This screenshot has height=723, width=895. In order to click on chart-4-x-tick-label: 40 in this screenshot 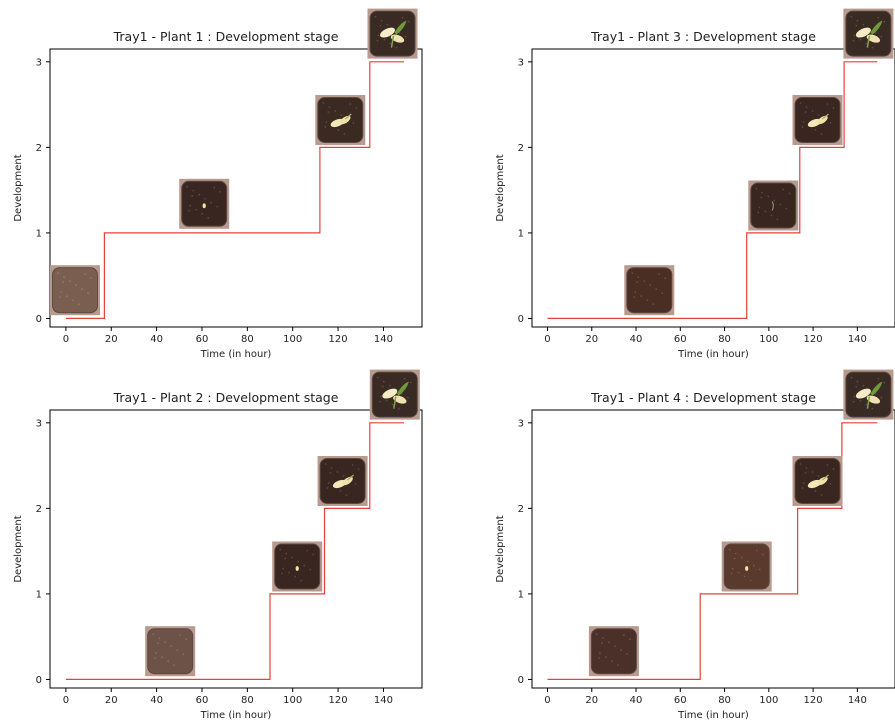, I will do `click(636, 700)`.